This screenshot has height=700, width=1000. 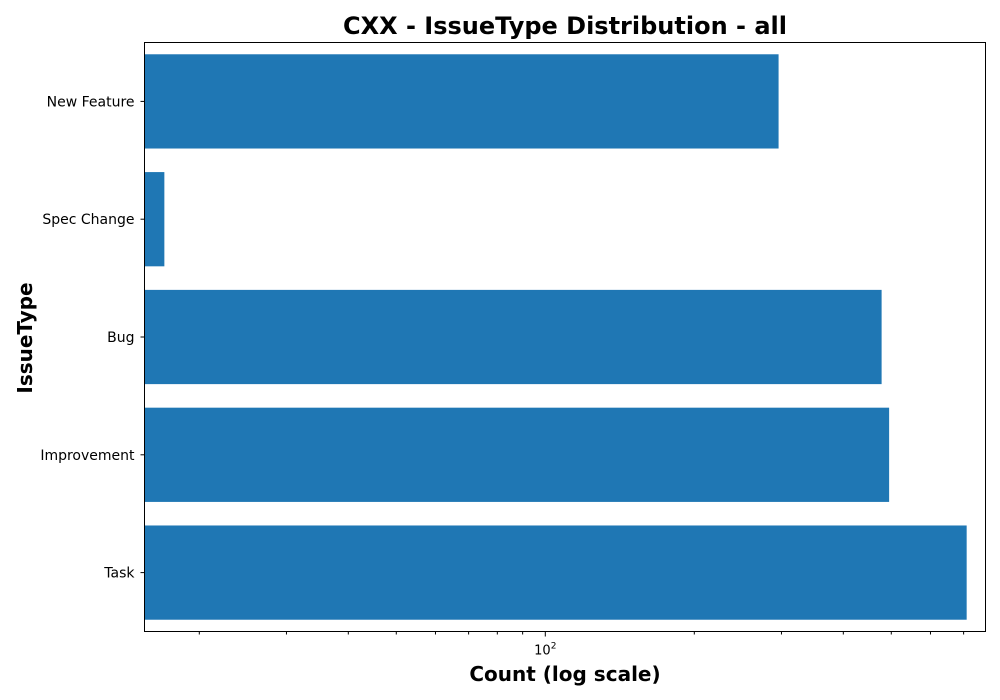 I want to click on bar-task, so click(x=555, y=572).